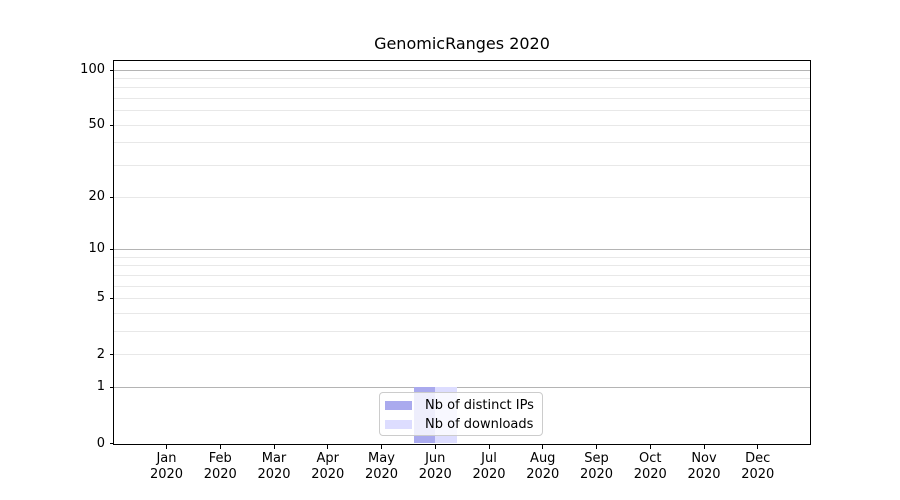  What do you see at coordinates (398, 424) in the screenshot?
I see `legend-swatch-downloads` at bounding box center [398, 424].